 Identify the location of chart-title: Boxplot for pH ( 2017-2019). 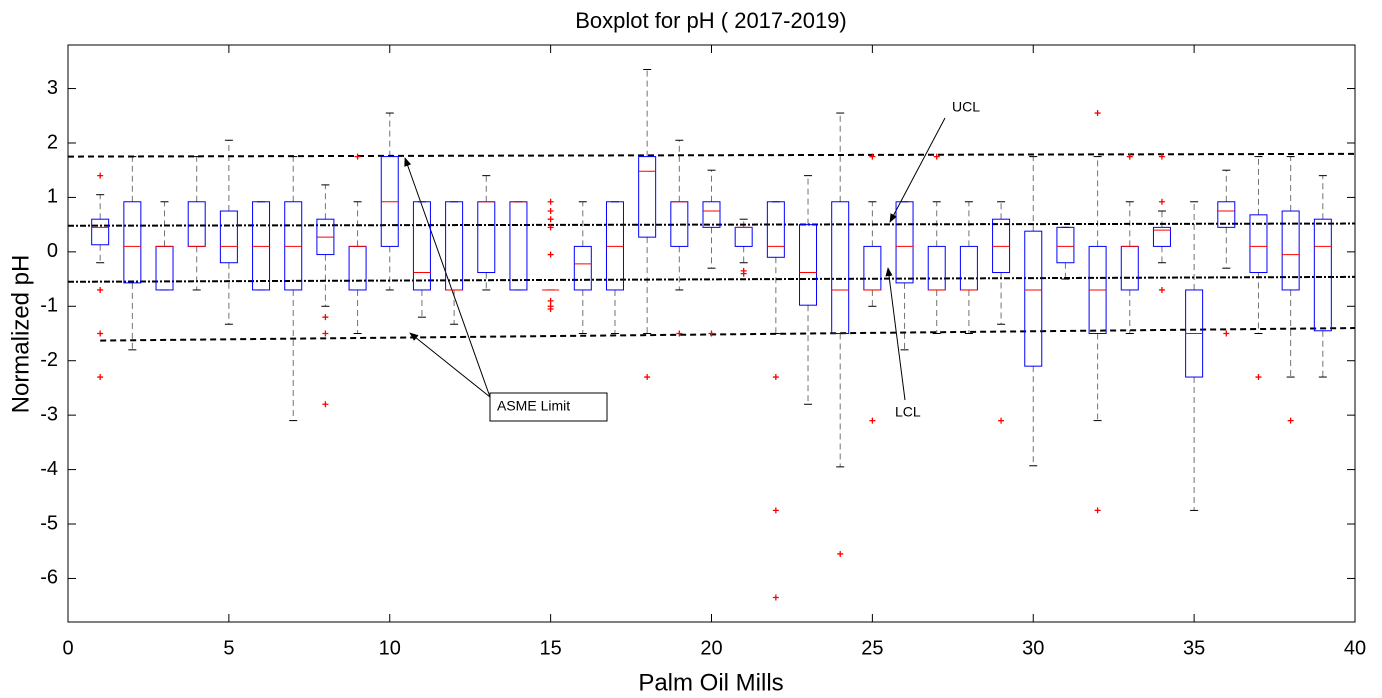
(711, 20).